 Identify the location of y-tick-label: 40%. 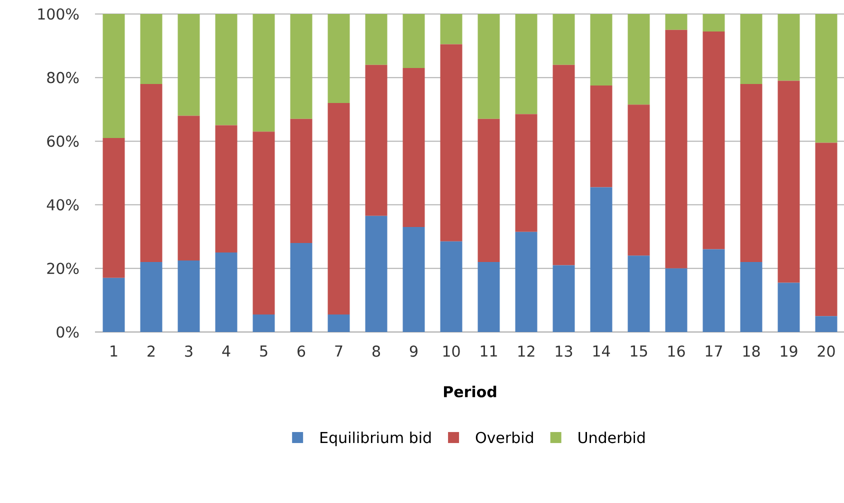
(62, 204).